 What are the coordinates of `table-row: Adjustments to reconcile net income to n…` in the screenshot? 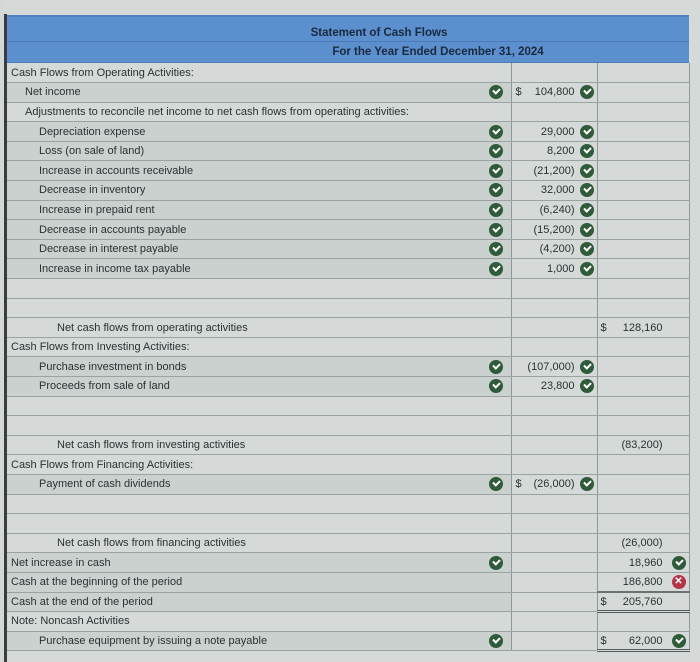 It's located at (348, 112).